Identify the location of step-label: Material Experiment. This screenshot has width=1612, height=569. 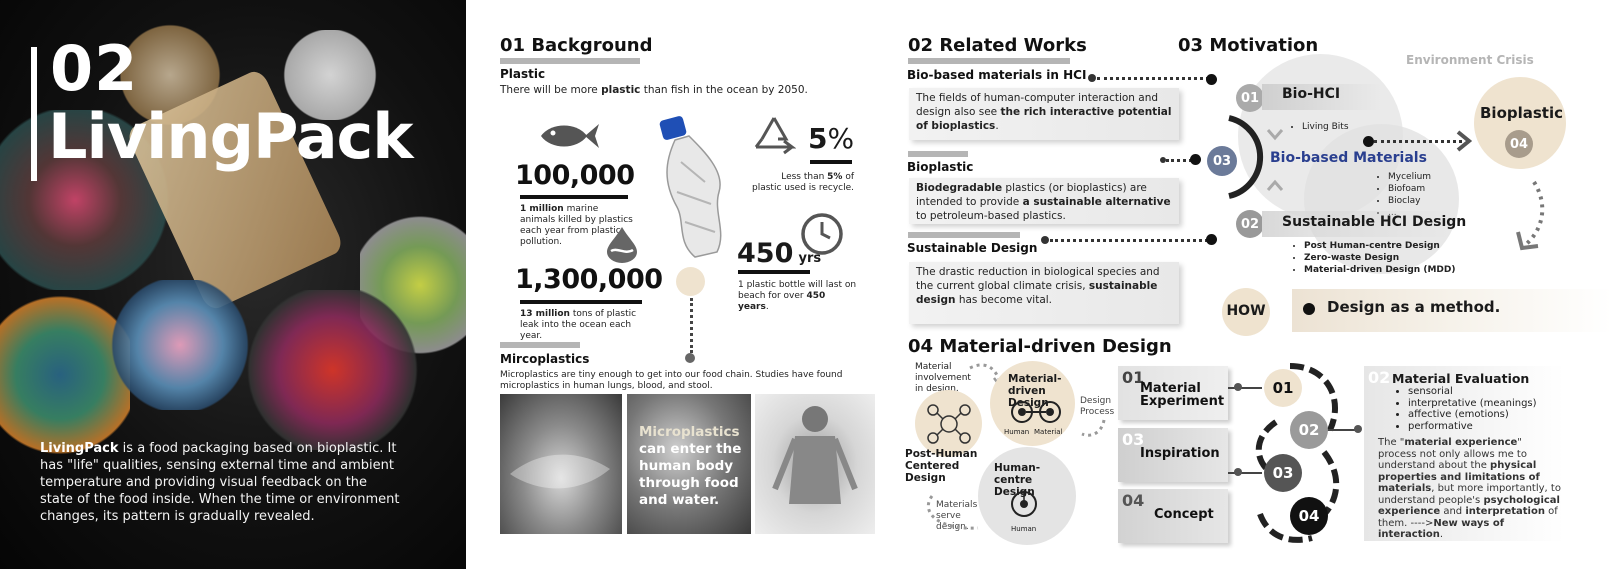
(1182, 395).